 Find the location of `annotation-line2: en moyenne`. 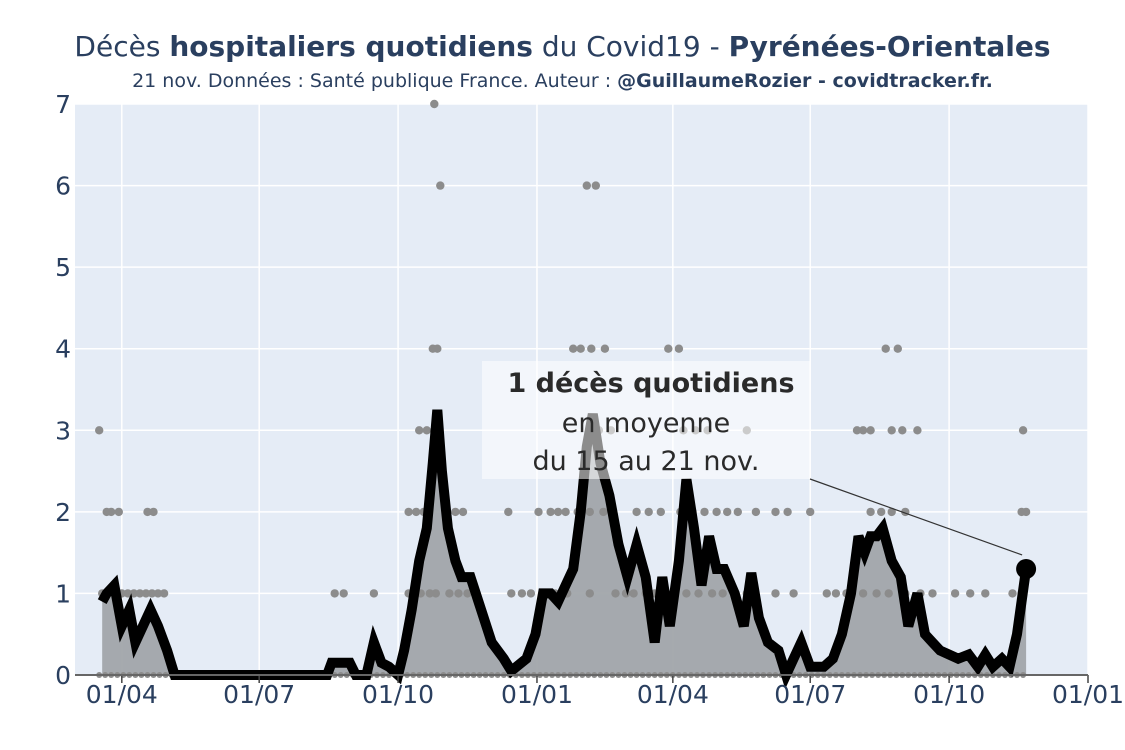

annotation-line2: en moyenne is located at coordinates (646, 423).